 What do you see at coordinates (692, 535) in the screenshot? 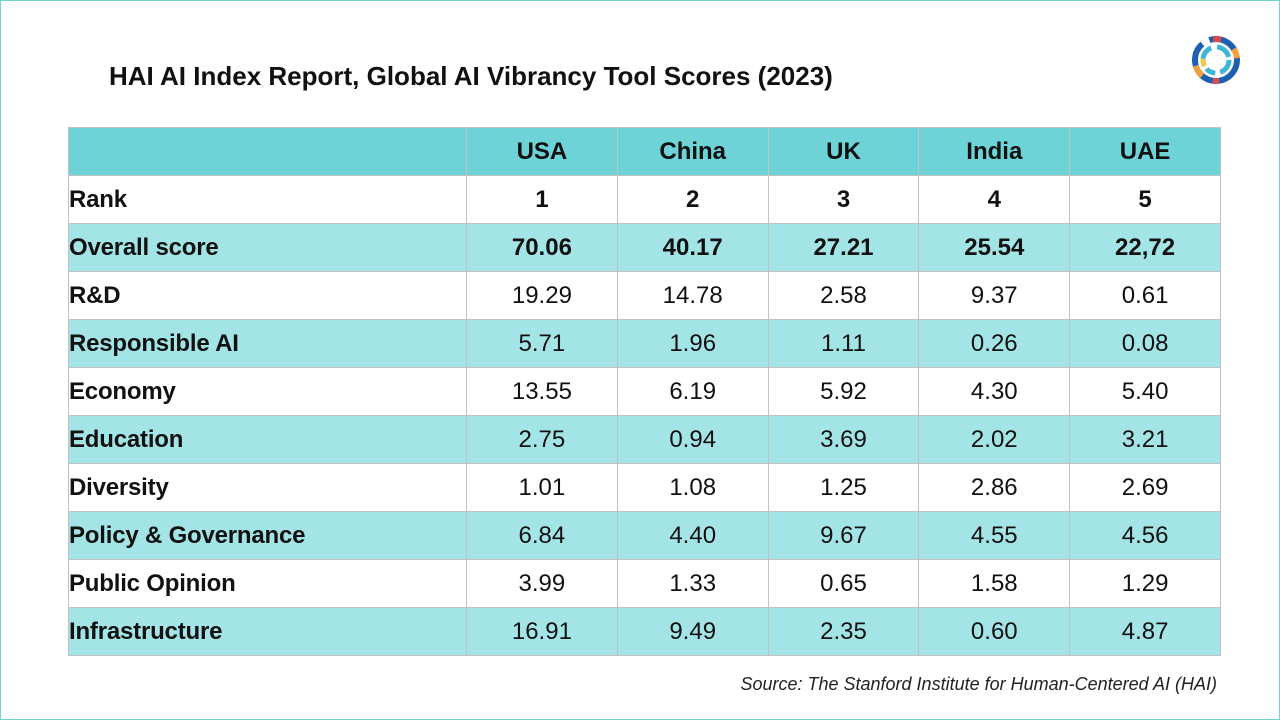
I see `table-cell: 4.40` at bounding box center [692, 535].